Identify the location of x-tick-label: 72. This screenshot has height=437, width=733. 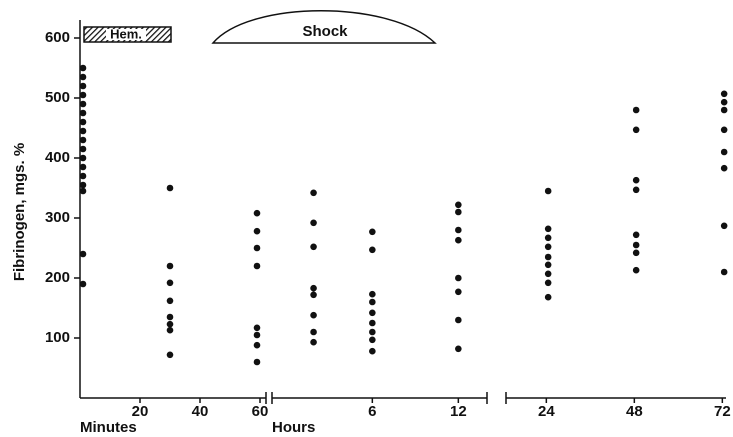
(722, 411).